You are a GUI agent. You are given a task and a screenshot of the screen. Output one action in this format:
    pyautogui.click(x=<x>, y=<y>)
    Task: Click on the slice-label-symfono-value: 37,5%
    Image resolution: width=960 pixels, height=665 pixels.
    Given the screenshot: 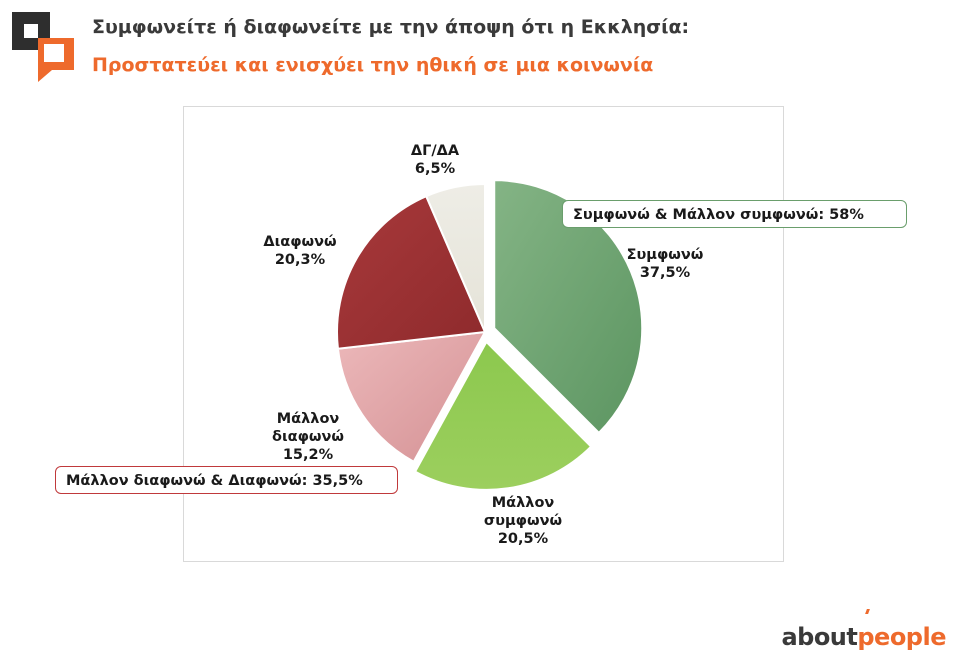 What is the action you would take?
    pyautogui.click(x=665, y=273)
    